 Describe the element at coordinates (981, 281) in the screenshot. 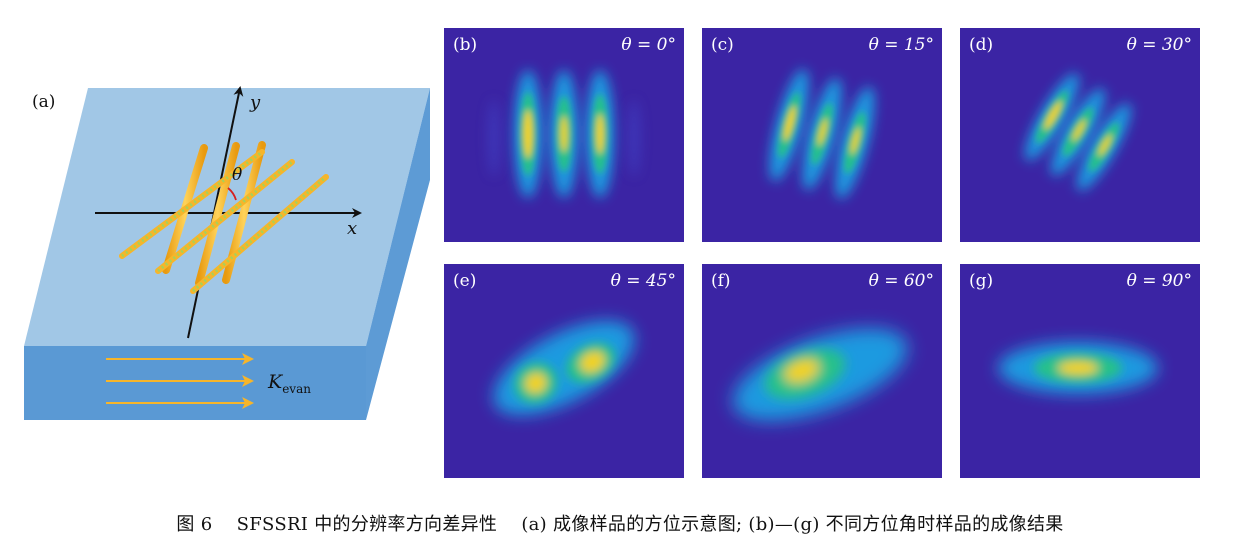

I see `panel-g-label: (g)` at that location.